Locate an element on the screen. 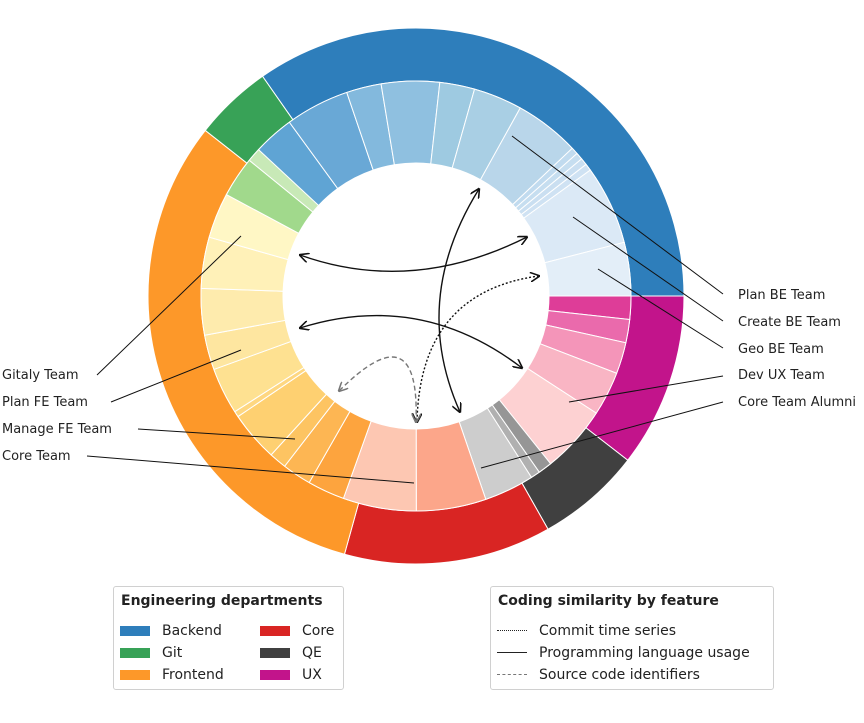 Image resolution: width=864 pixels, height=723 pixels. similarity-legend-title: Coding similarity by feature is located at coordinates (608, 601).